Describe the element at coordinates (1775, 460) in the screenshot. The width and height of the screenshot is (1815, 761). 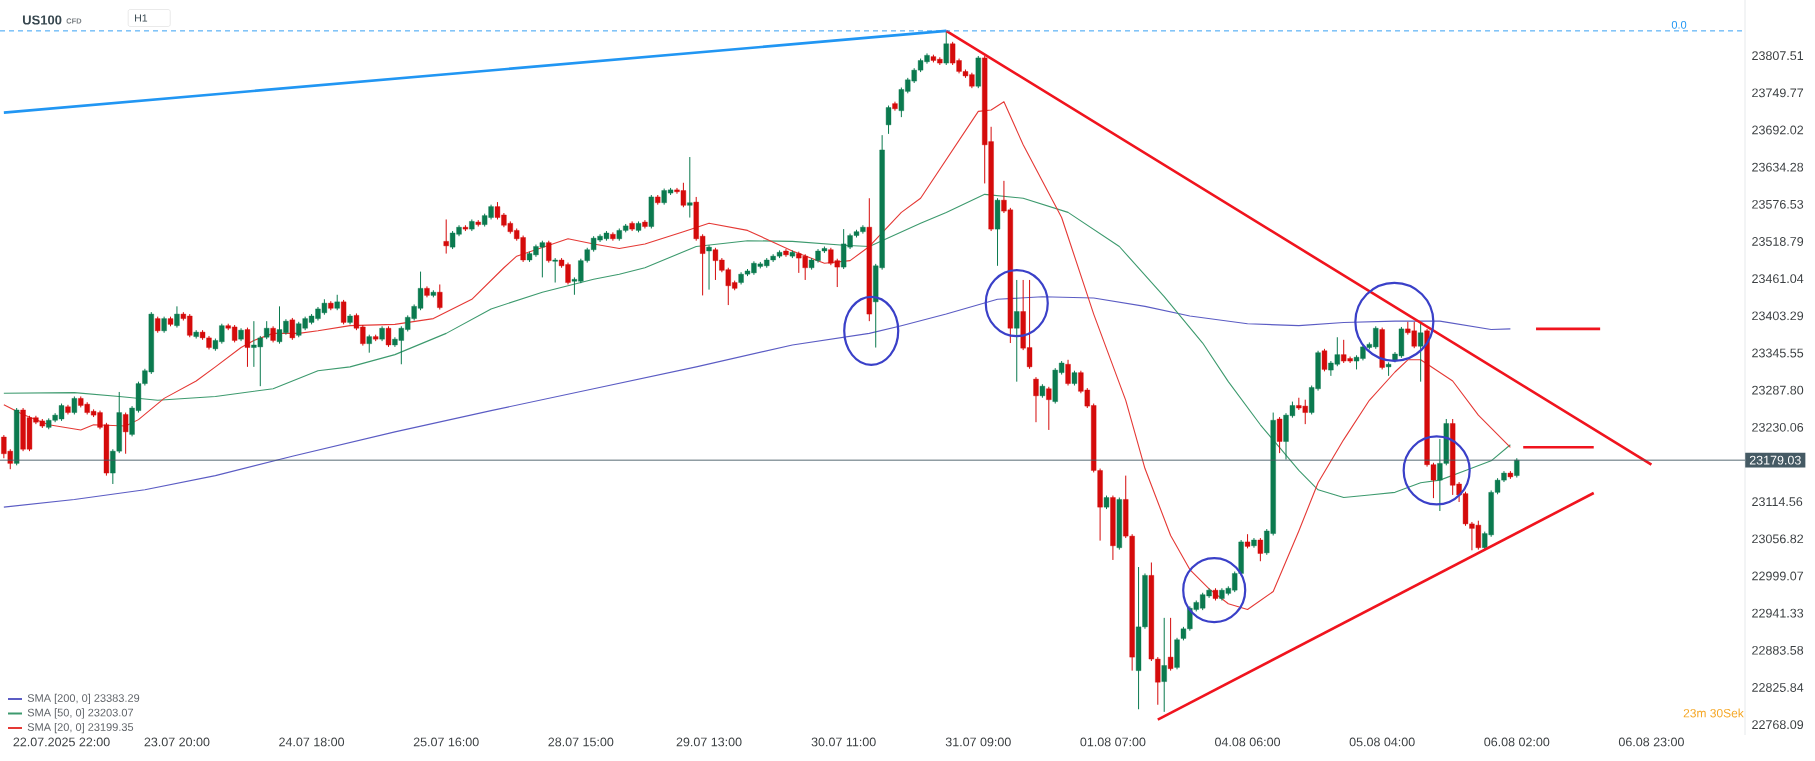
I see `ref-line-label: 23179.03` at that location.